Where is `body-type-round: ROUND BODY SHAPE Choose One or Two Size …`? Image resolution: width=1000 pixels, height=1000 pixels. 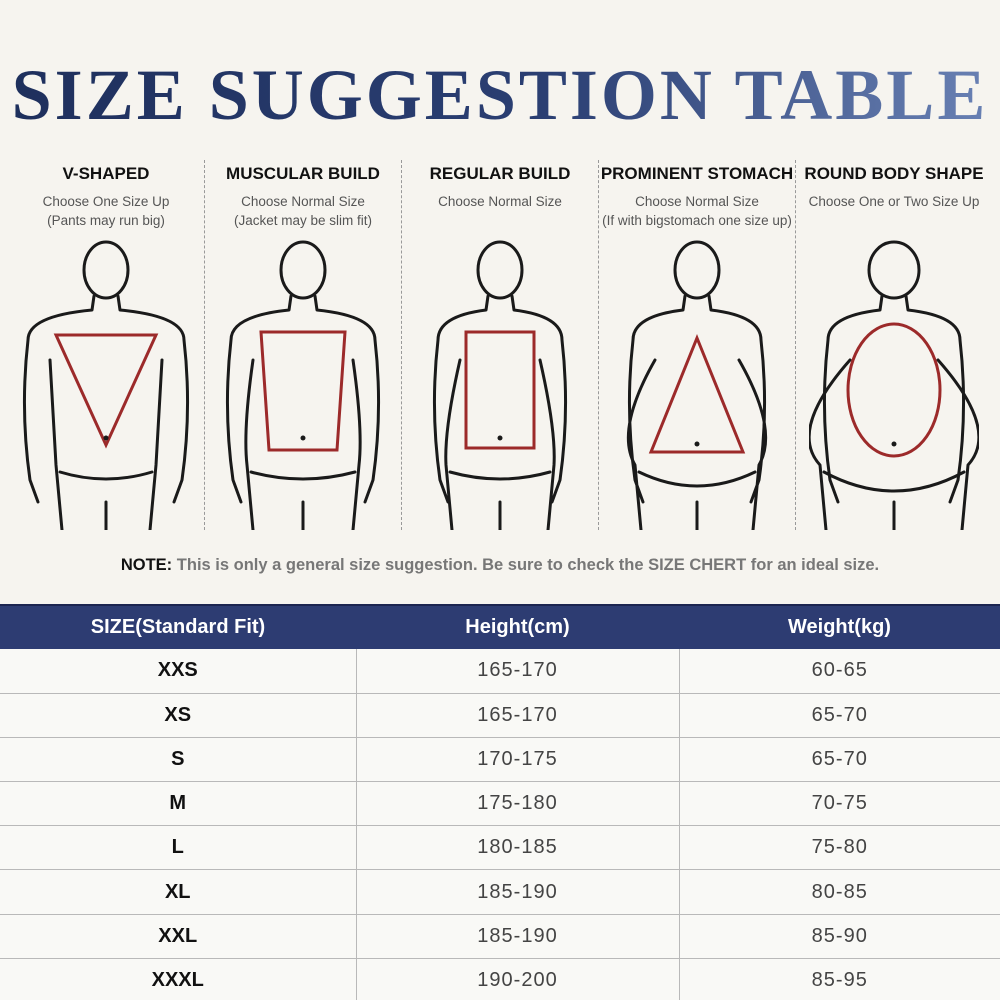 body-type-round: ROUND BODY SHAPE Choose One or Two Size … is located at coordinates (893, 345).